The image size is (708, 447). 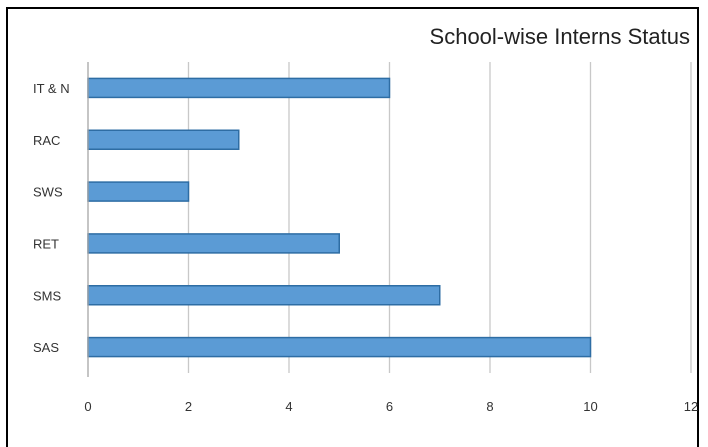 What do you see at coordinates (51, 218) in the screenshot?
I see `category-labels: IT & N RAC SWS RET SMS SAS` at bounding box center [51, 218].